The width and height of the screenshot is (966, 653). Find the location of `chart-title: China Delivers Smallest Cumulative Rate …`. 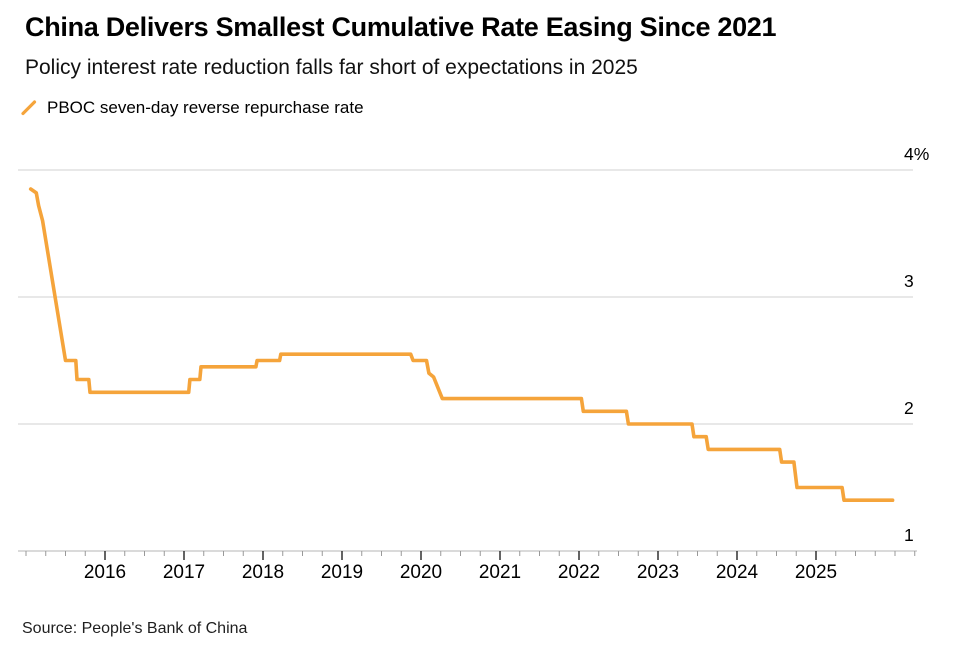

chart-title: China Delivers Smallest Cumulative Rate … is located at coordinates (401, 27).